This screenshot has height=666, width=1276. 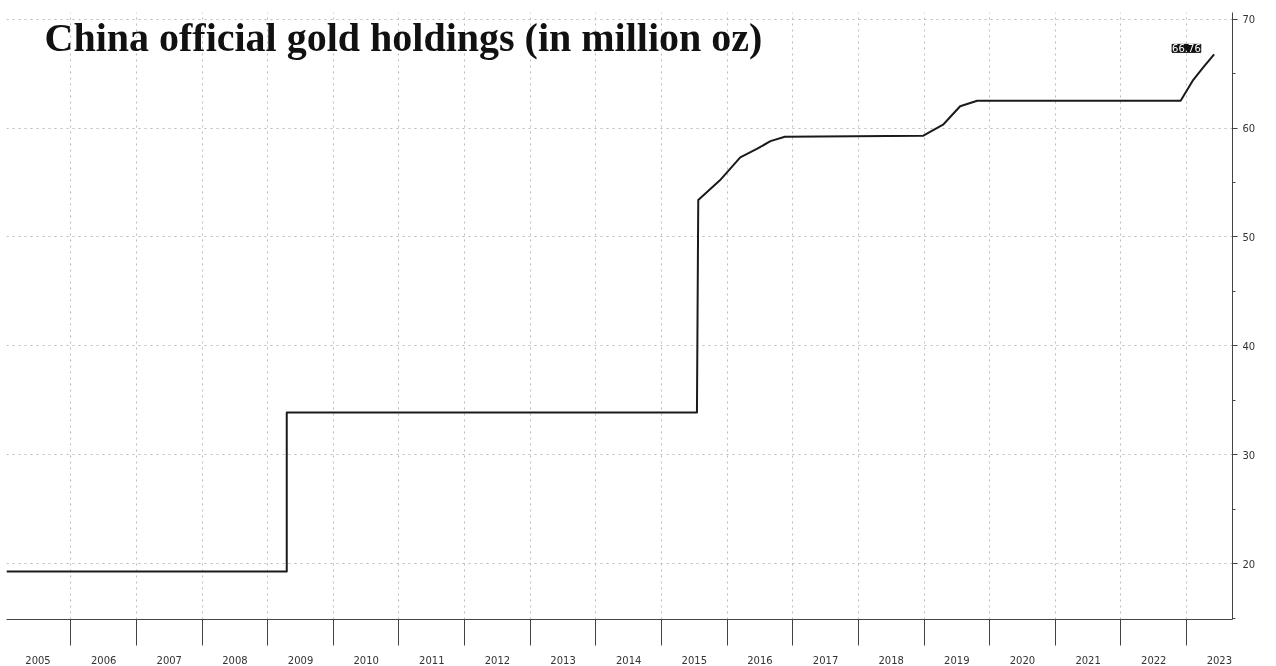 I want to click on y-tick-label: 50, so click(x=1249, y=237).